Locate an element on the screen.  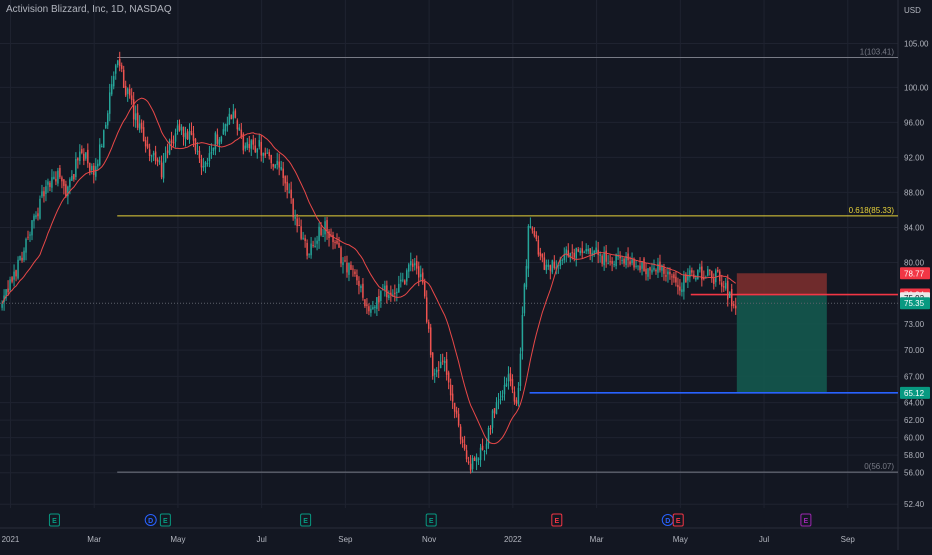
position-tool is located at coordinates (781, 333).